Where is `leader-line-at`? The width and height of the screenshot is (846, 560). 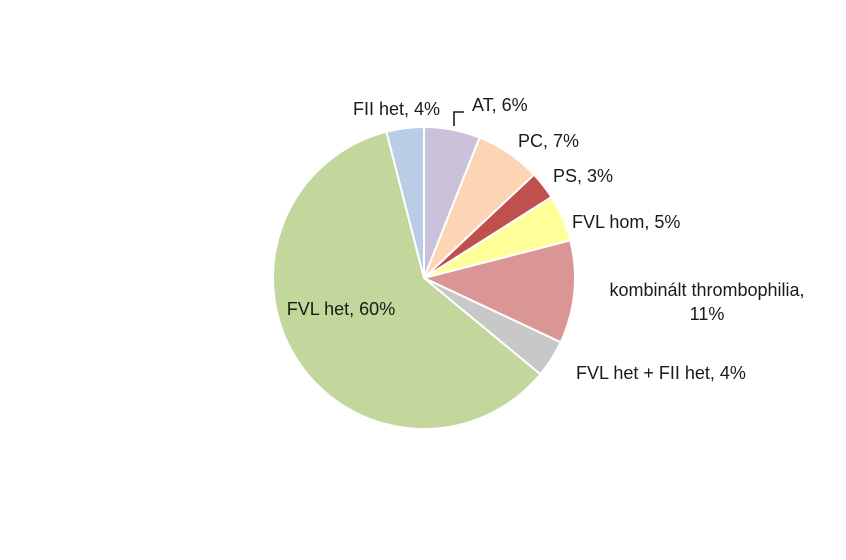
leader-line-at is located at coordinates (458, 118).